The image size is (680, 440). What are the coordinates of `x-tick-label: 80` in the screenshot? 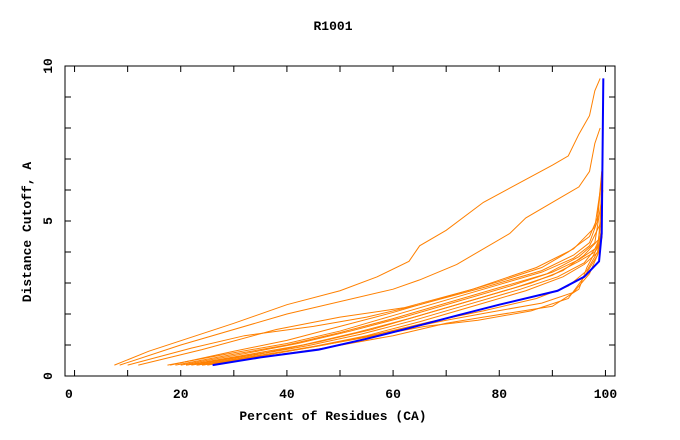 It's located at (499, 394).